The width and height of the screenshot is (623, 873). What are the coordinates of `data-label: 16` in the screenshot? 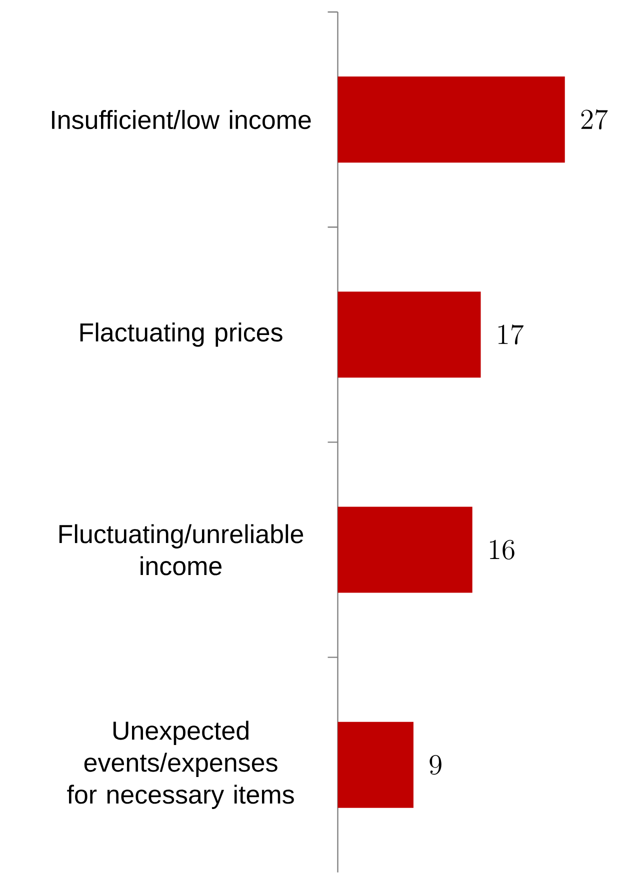 It's located at (502, 550).